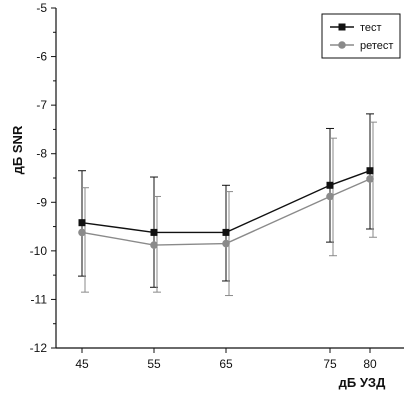  I want to click on y-tick-label: -7, so click(41, 105).